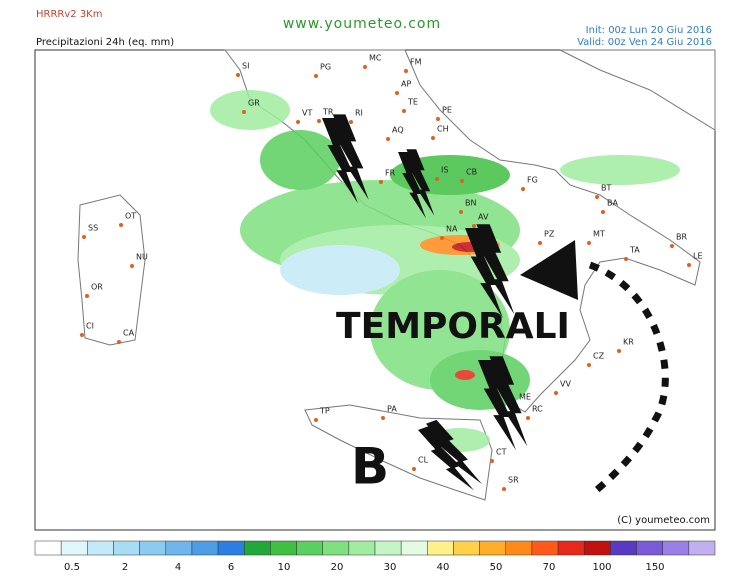 The image size is (750, 580). Describe the element at coordinates (698, 256) in the screenshot. I see `place-label: LE` at that location.